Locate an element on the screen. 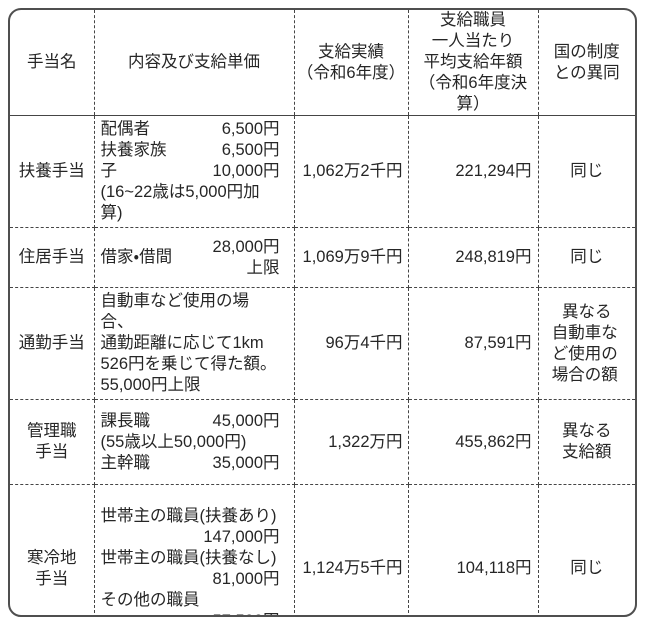  unit-price-label: 課長職 is located at coordinates (125, 420).